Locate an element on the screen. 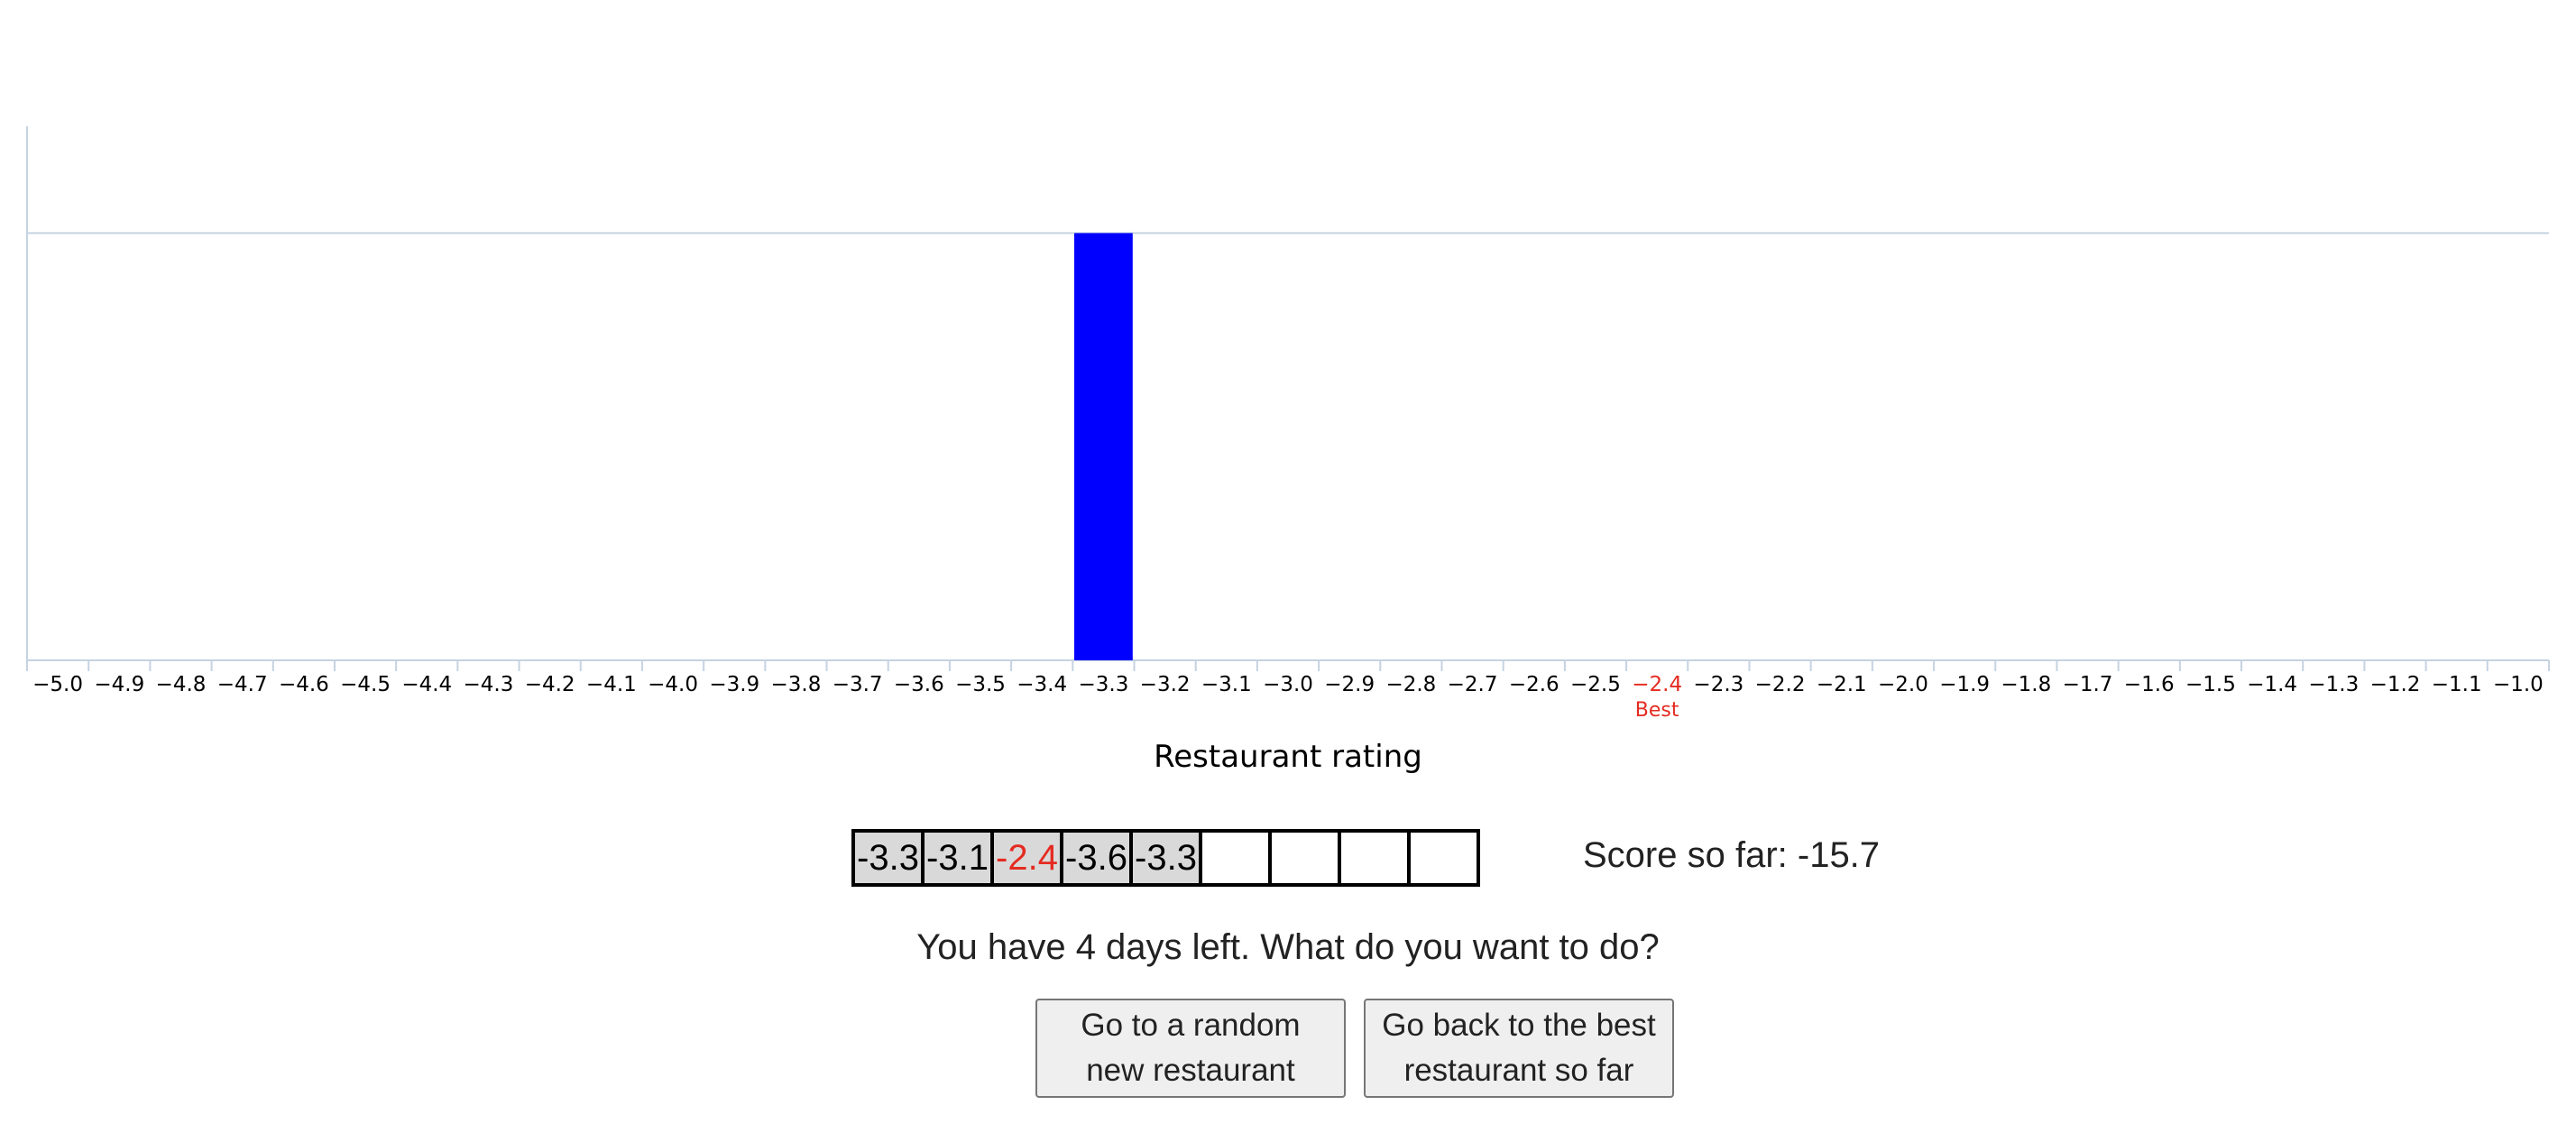  score-so-far: Score so far: -15.7 is located at coordinates (1732, 855).